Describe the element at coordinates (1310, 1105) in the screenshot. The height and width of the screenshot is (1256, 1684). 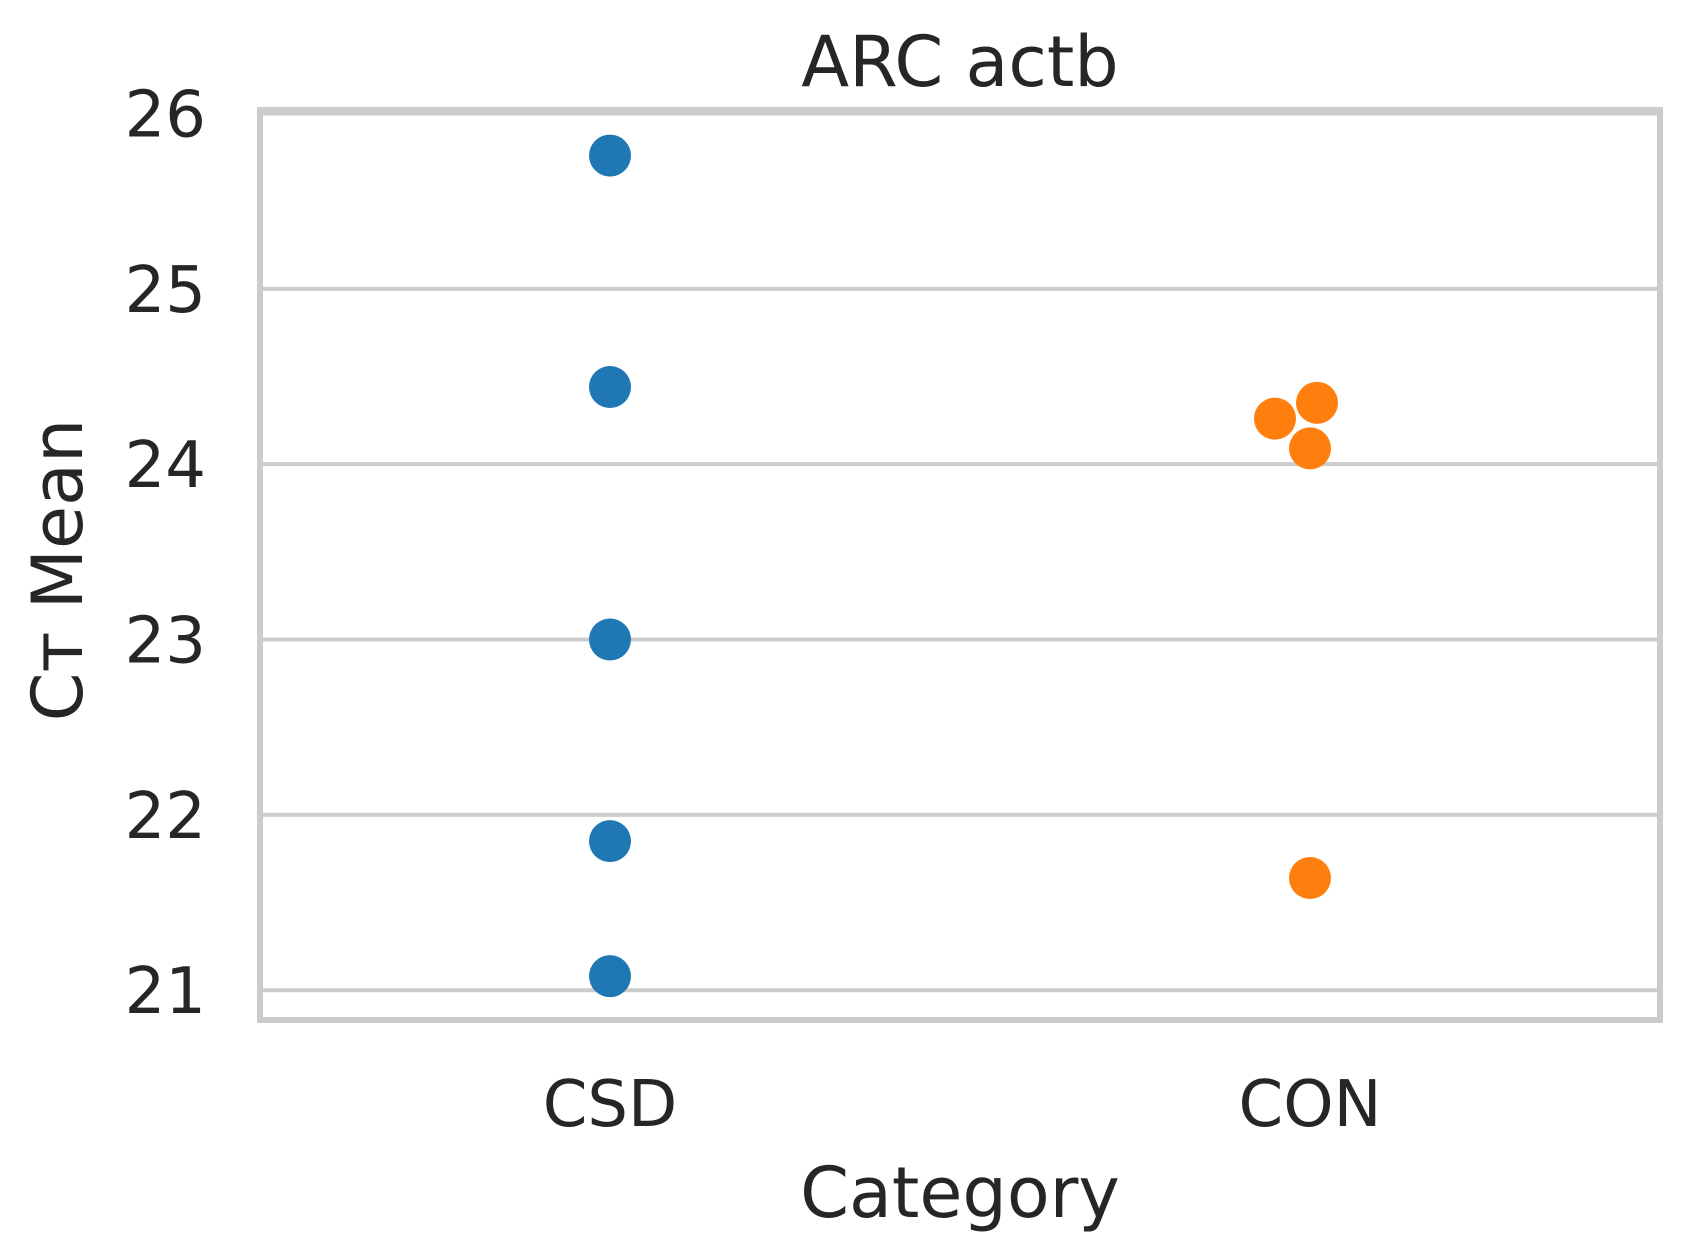
I see `x-tick-label-con: CON` at that location.